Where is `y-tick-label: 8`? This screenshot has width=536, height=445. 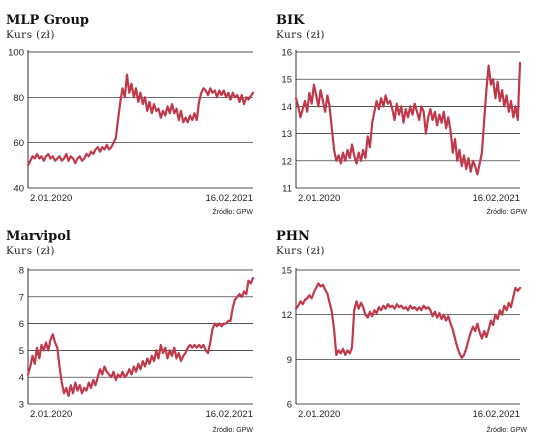 y-tick-label: 8 is located at coordinates (21, 271).